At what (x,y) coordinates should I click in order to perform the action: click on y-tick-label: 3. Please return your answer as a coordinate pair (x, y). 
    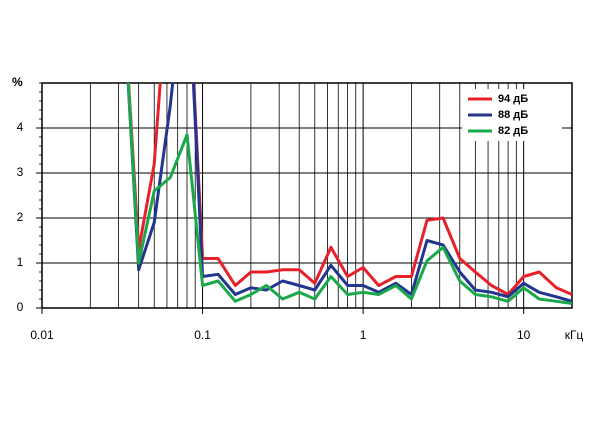
    Looking at the image, I should click on (20, 172).